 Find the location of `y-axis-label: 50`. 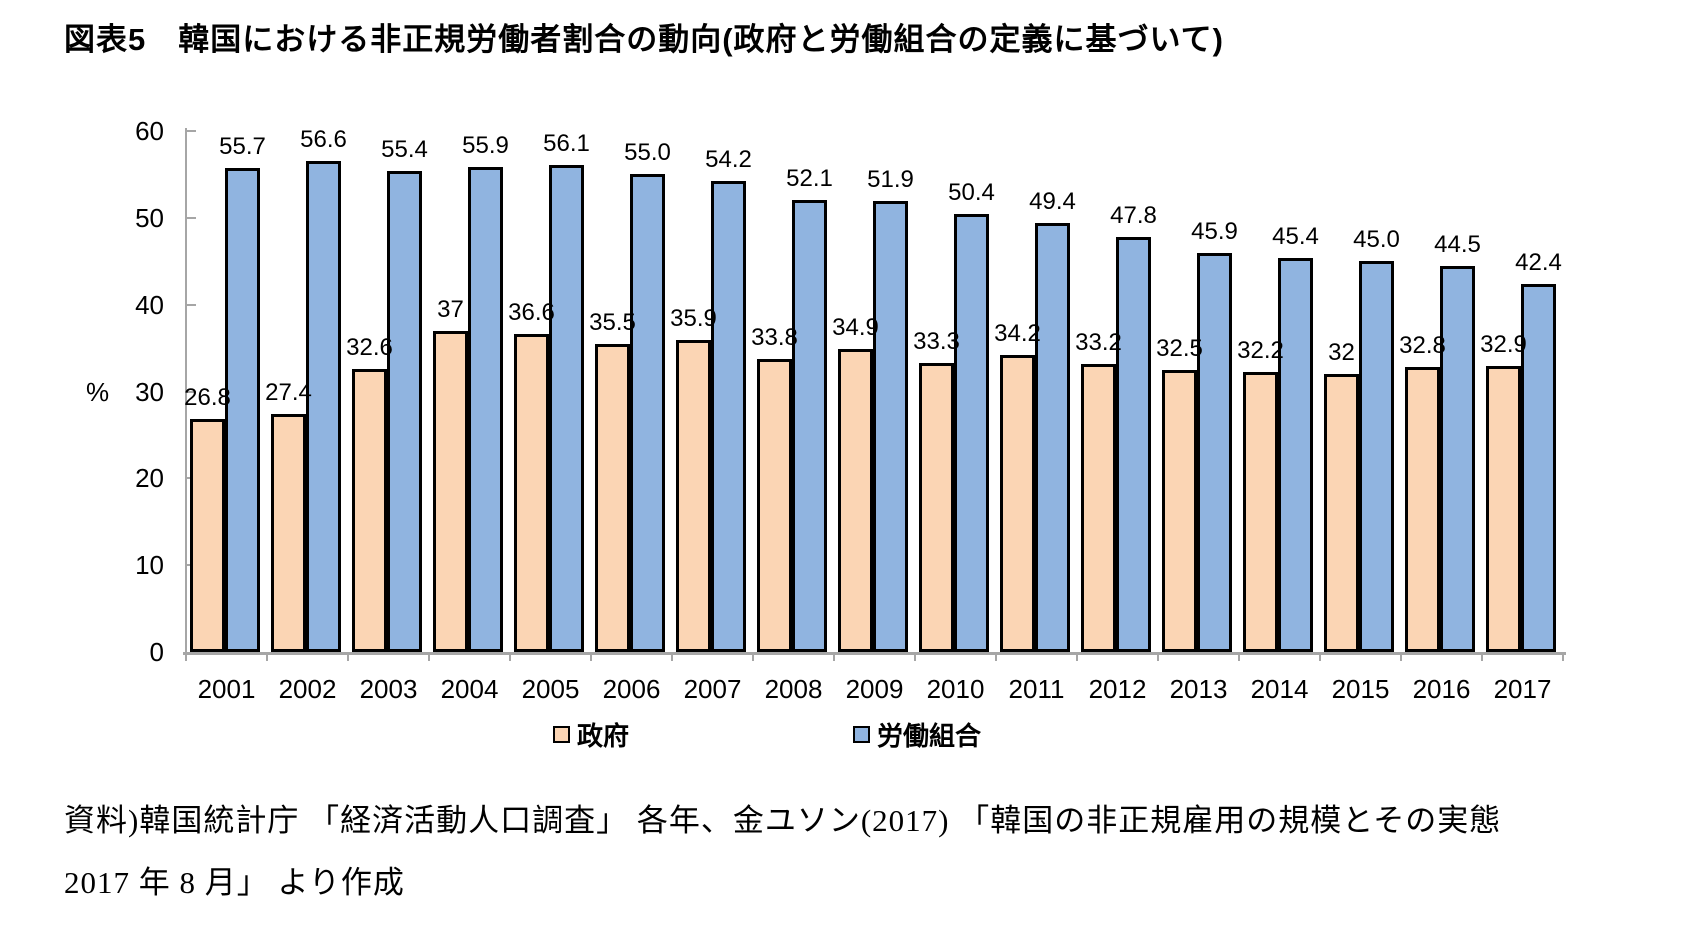

y-axis-label: 50 is located at coordinates (149, 217).